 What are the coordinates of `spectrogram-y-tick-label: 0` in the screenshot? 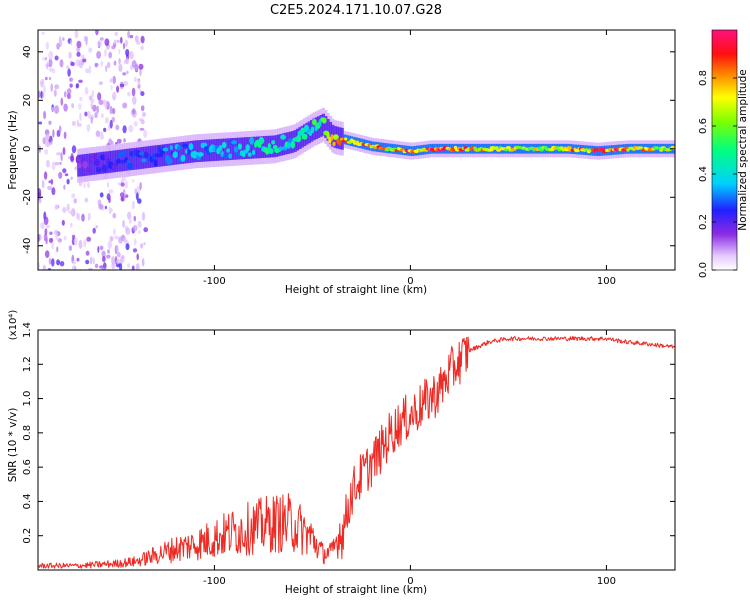 It's located at (27, 149).